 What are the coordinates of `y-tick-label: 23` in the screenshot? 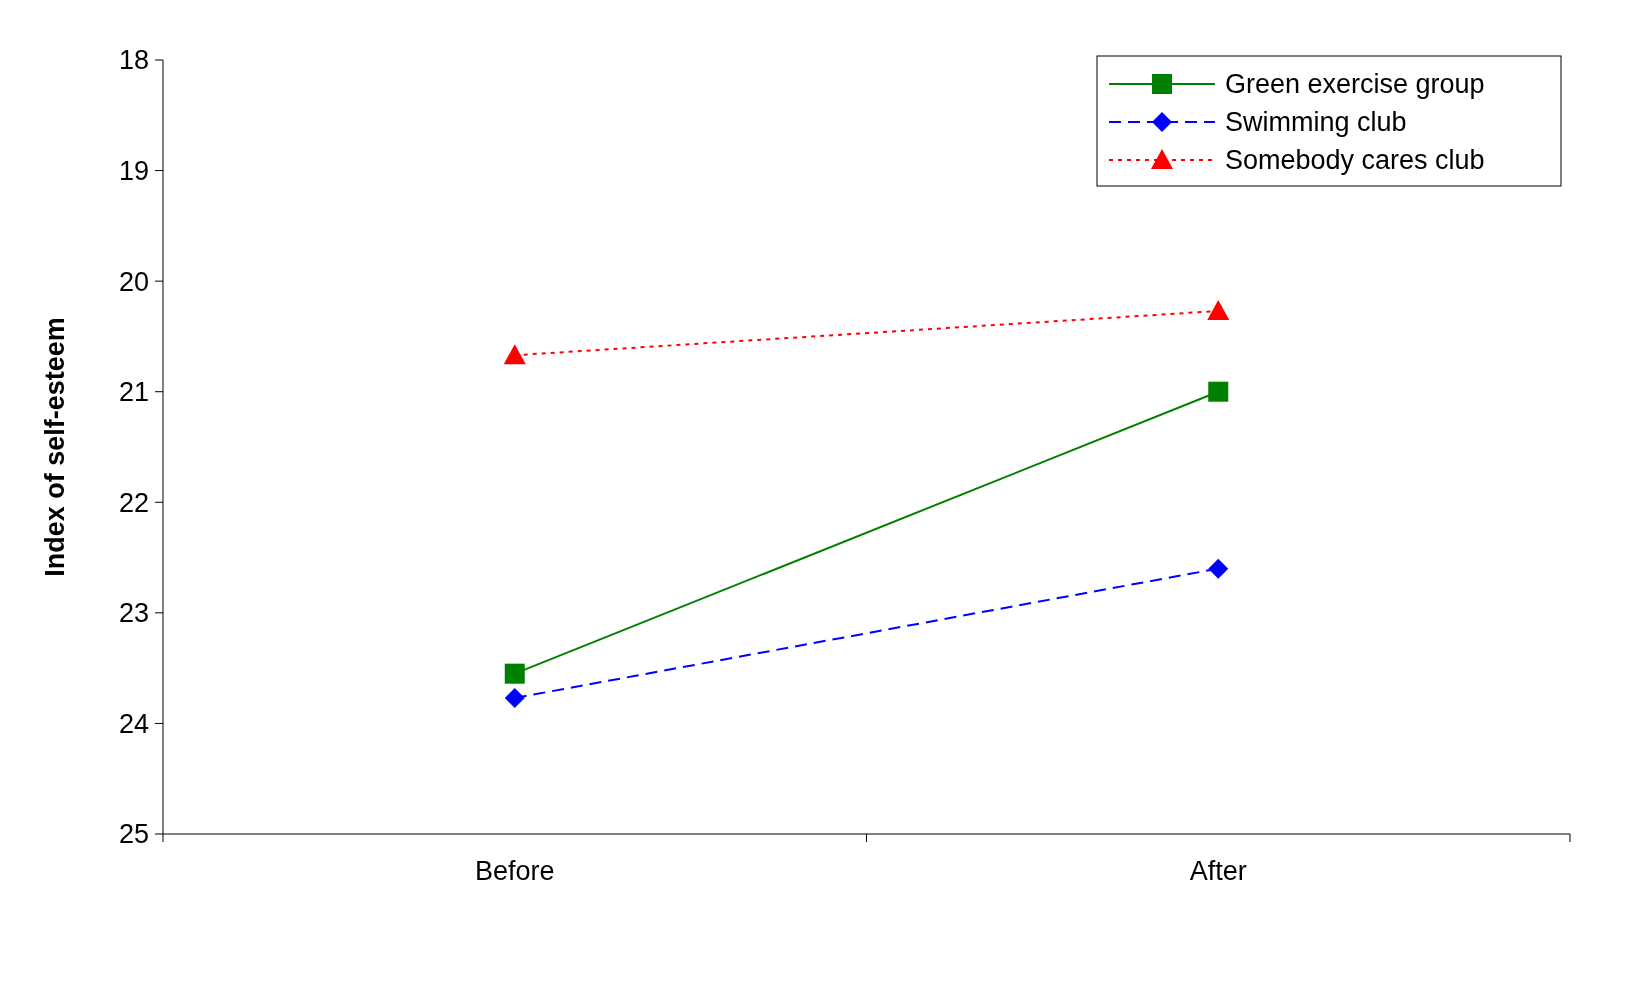 It's located at (133, 613).